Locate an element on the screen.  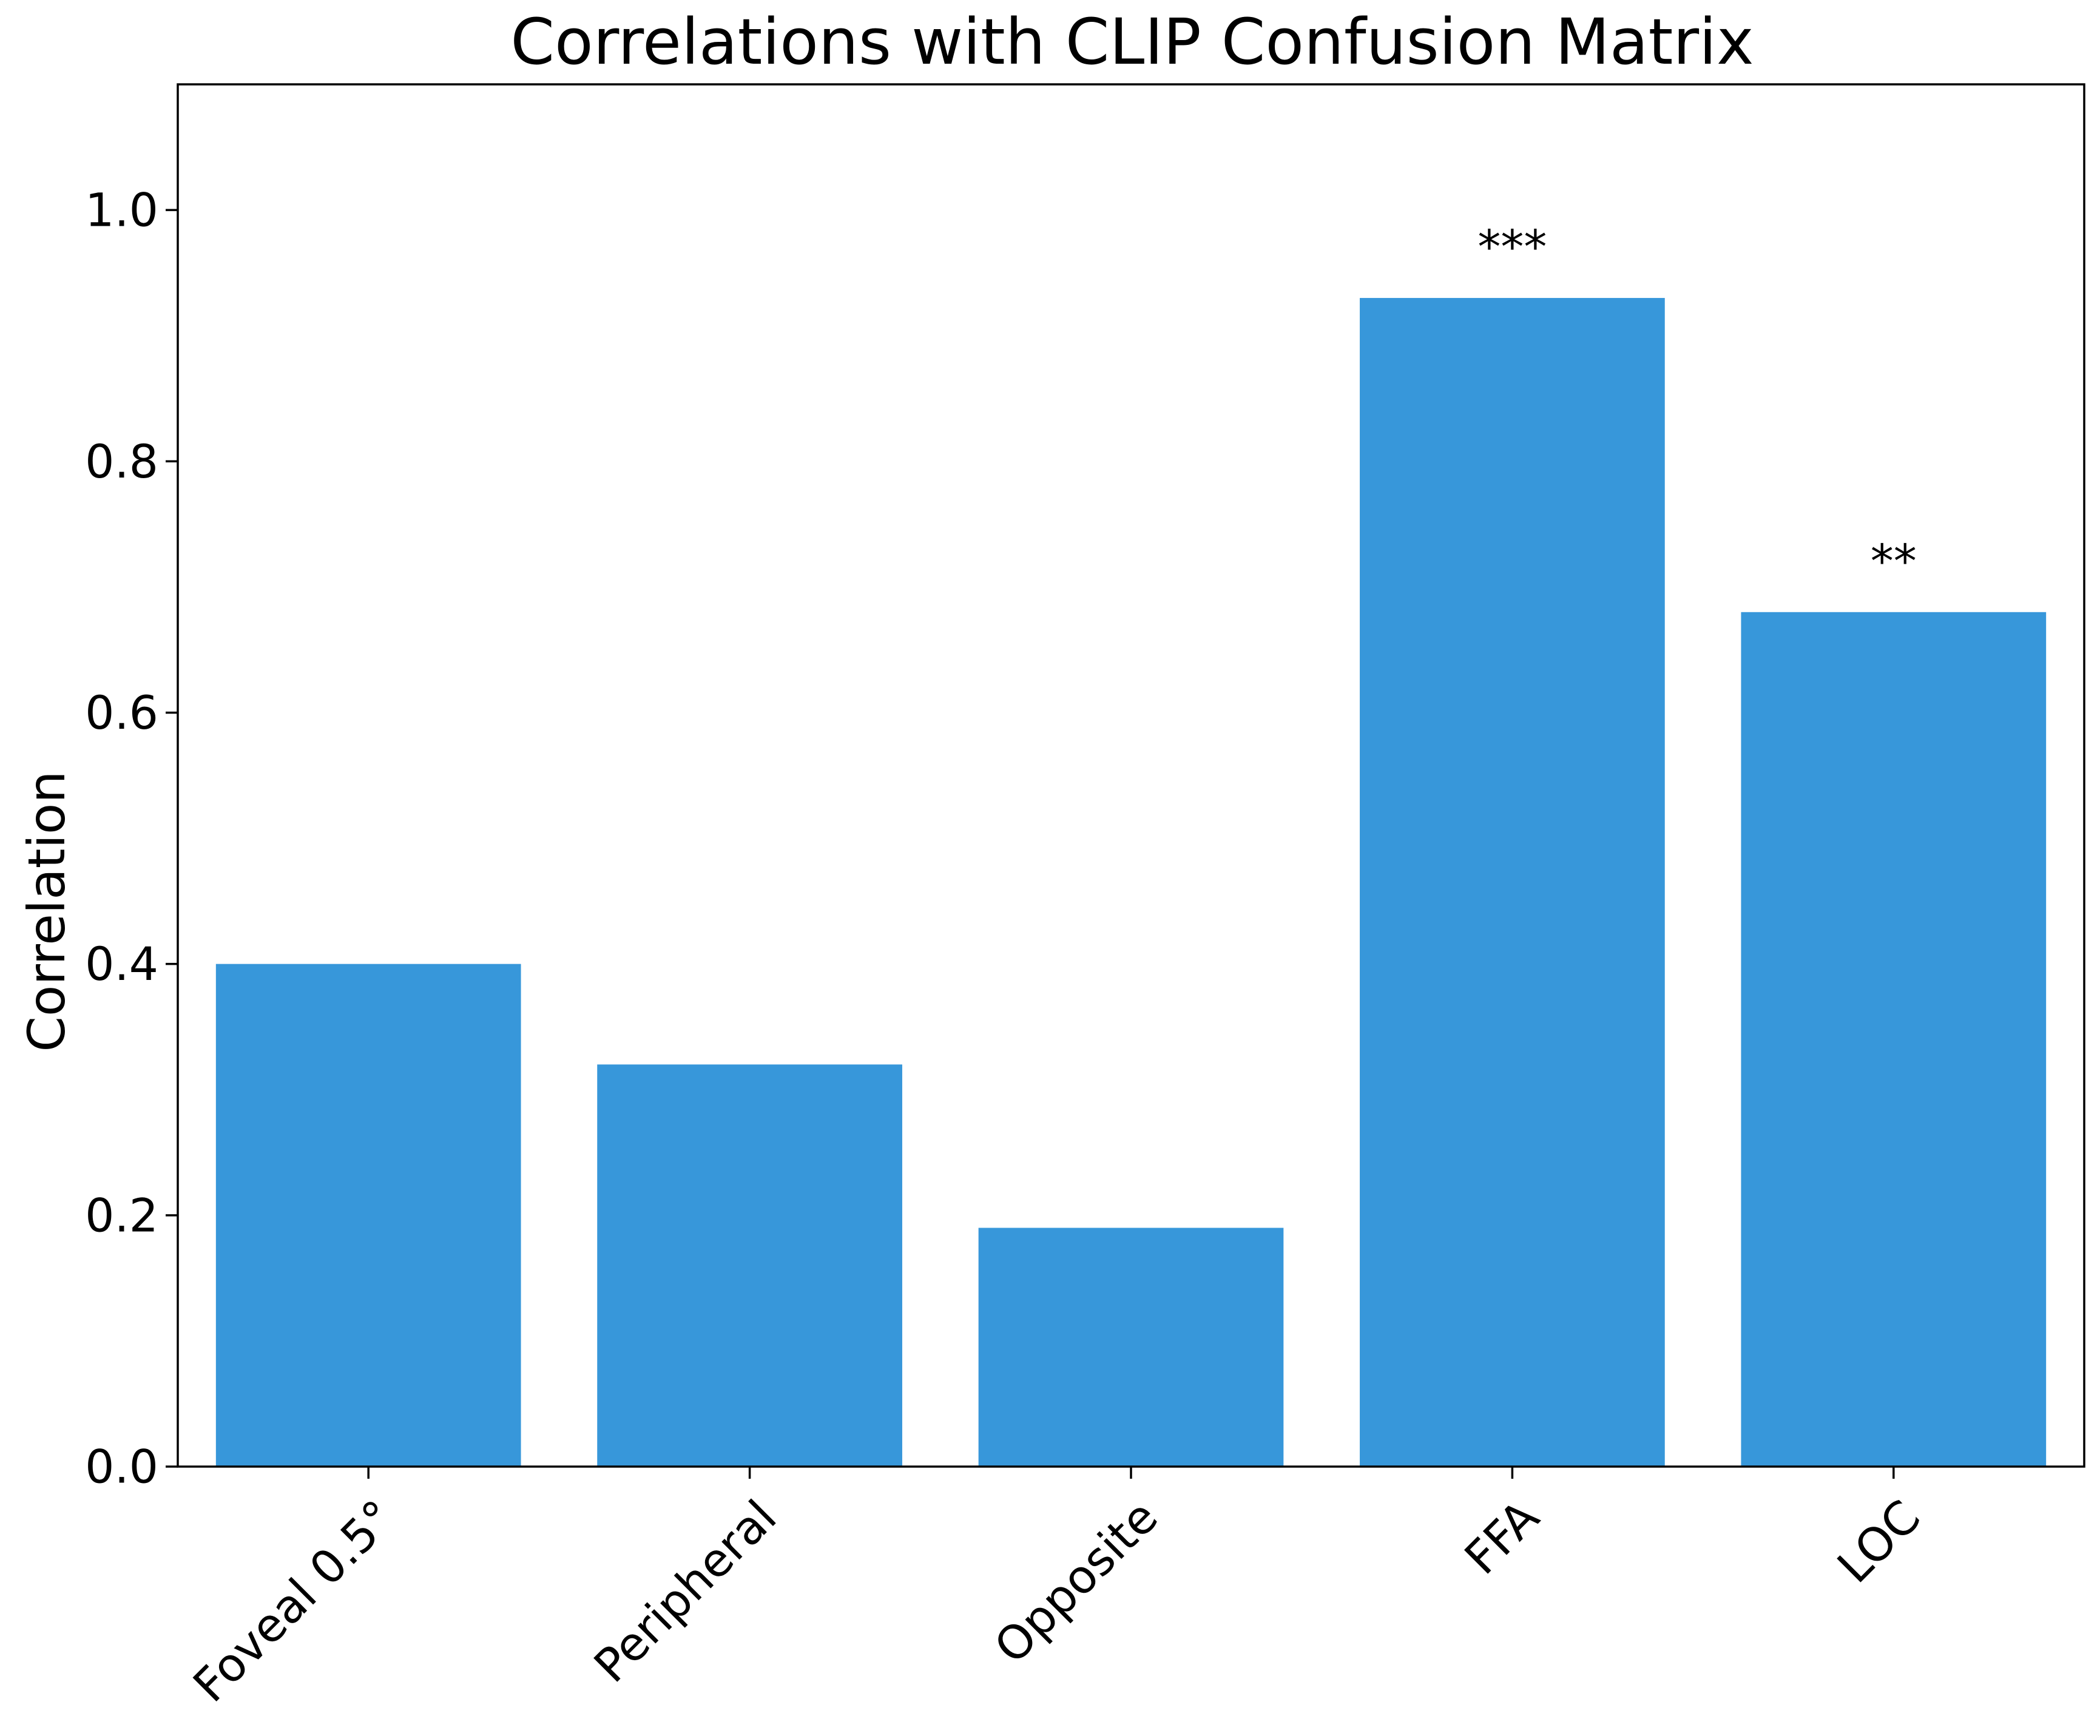
y-tick-label: 0.0 is located at coordinates (121, 1467).